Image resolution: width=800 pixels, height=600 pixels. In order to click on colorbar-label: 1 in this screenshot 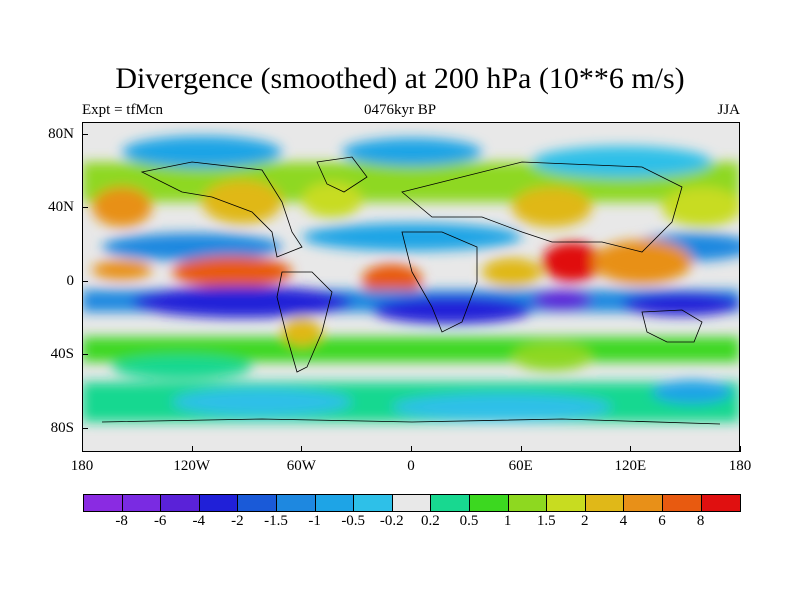, I will do `click(507, 521)`.